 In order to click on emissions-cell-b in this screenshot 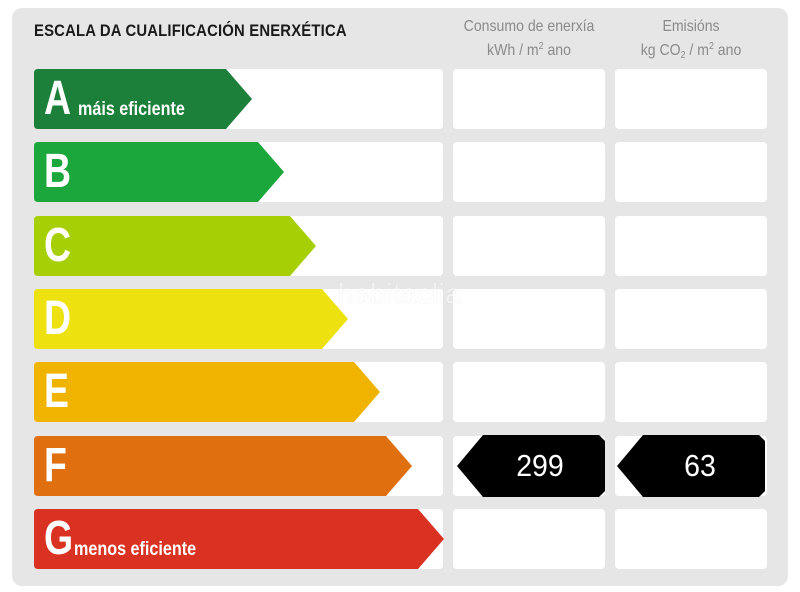, I will do `click(691, 172)`.